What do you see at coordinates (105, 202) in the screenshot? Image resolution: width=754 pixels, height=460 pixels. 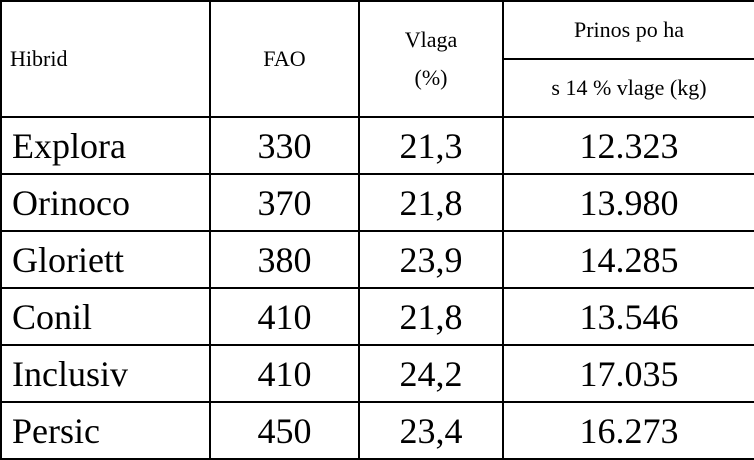 I see `table-cell: Orinoco` at bounding box center [105, 202].